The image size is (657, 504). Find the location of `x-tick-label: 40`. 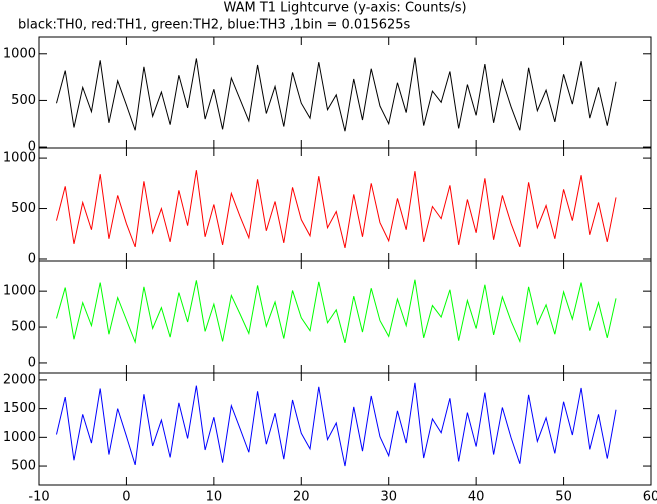

x-tick-label: 40 is located at coordinates (476, 497).